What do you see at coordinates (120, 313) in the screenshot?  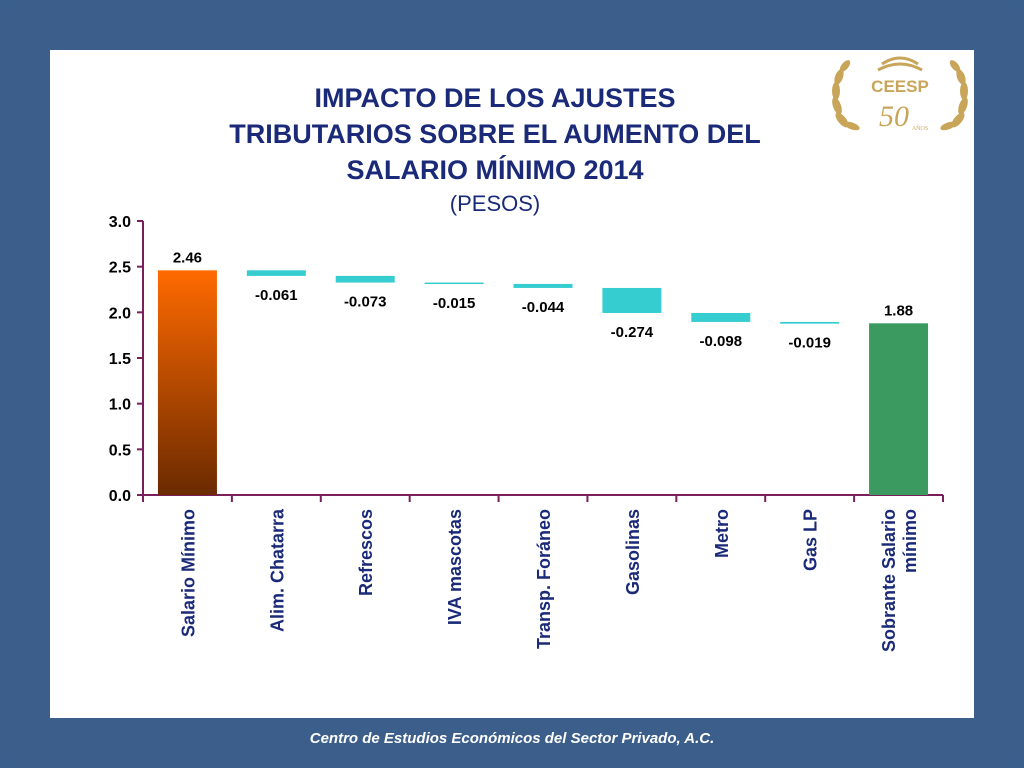 I see `y-tick-label: 2.0` at bounding box center [120, 313].